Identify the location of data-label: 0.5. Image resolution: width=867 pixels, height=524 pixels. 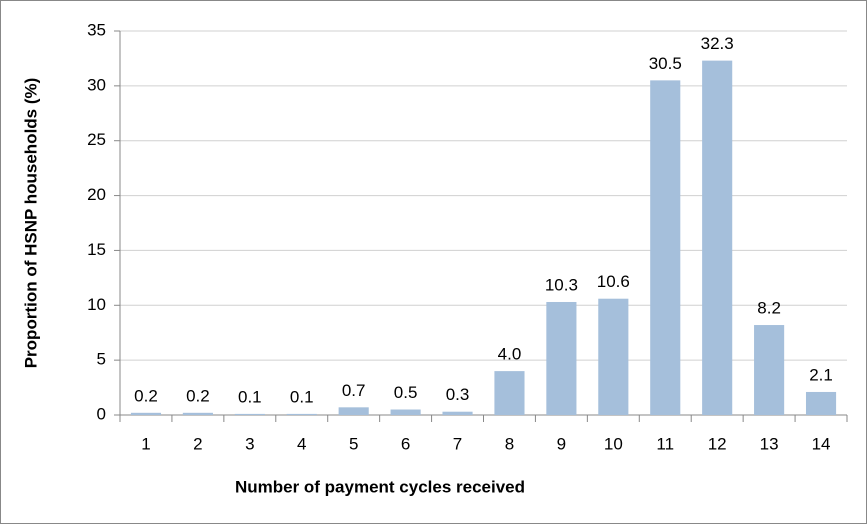
(406, 392).